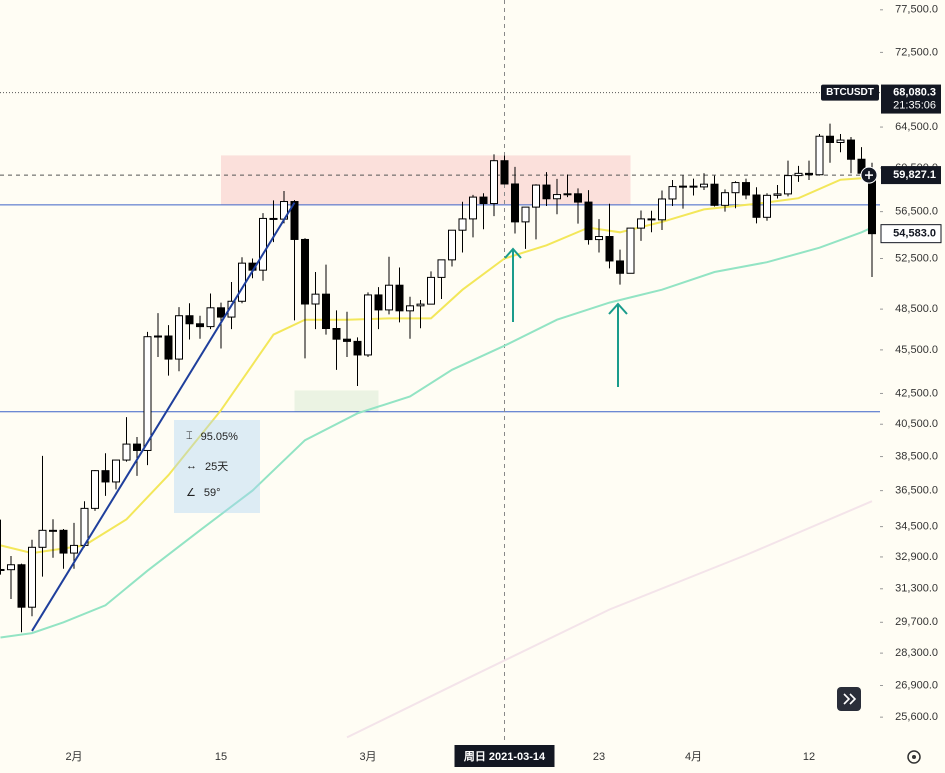  I want to click on y-tick-label: 34,500.0, so click(916, 527).